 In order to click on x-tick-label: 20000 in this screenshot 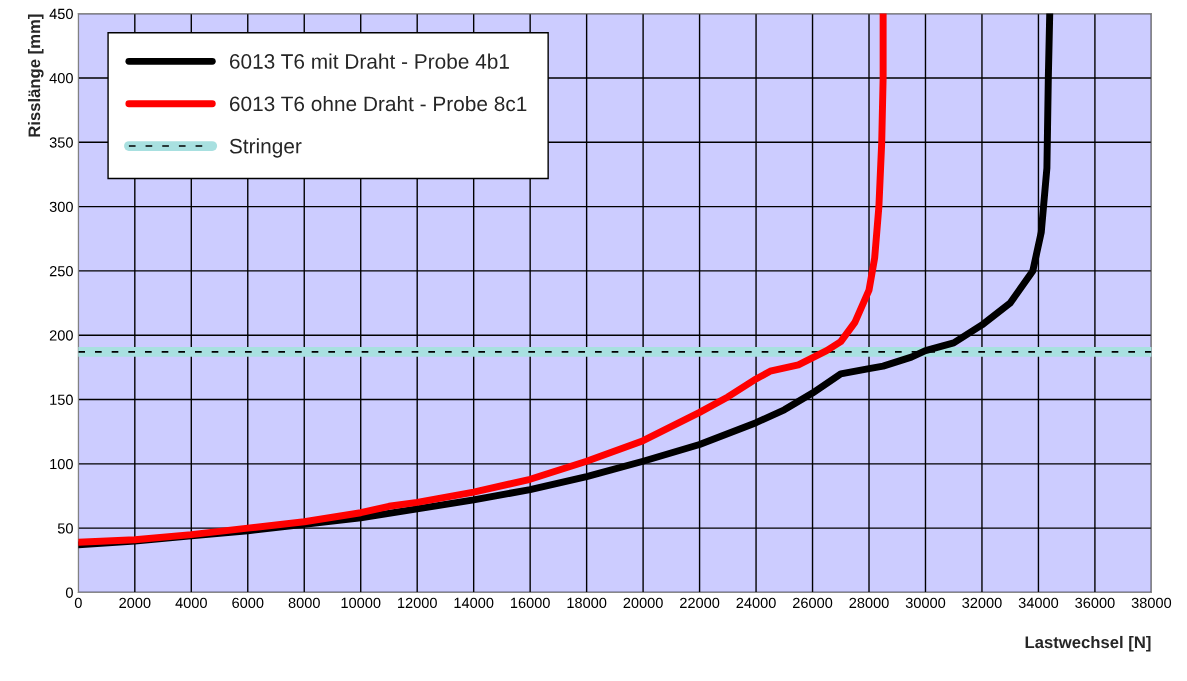, I will do `click(643, 603)`.